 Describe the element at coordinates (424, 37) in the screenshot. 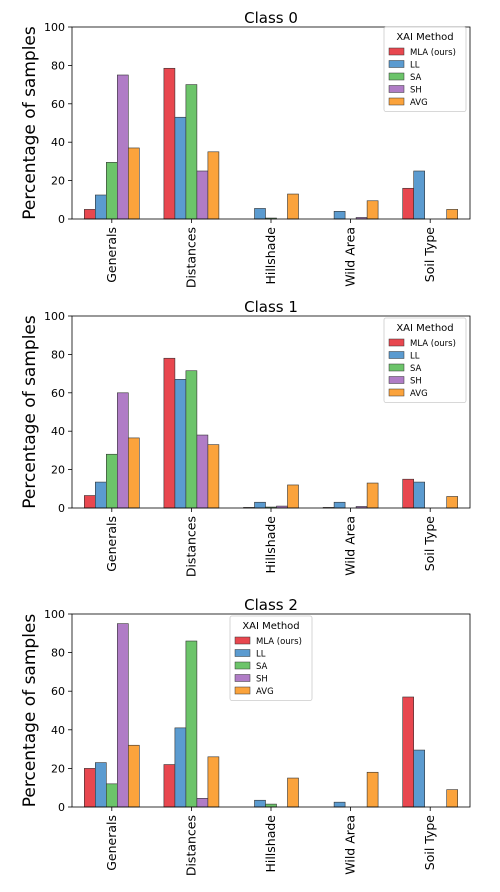

I see `legend-title: XAI Method` at that location.